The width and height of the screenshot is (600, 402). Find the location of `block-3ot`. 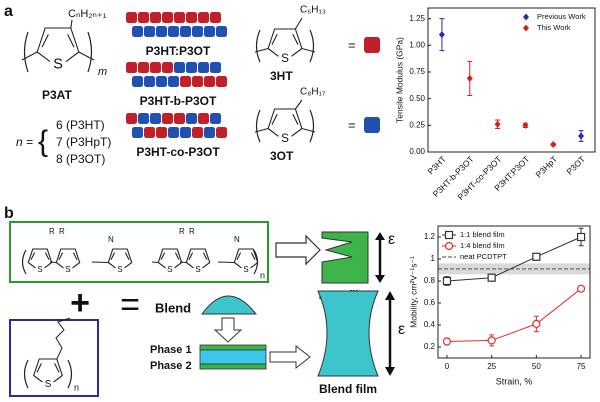

block-3ot is located at coordinates (372, 125).